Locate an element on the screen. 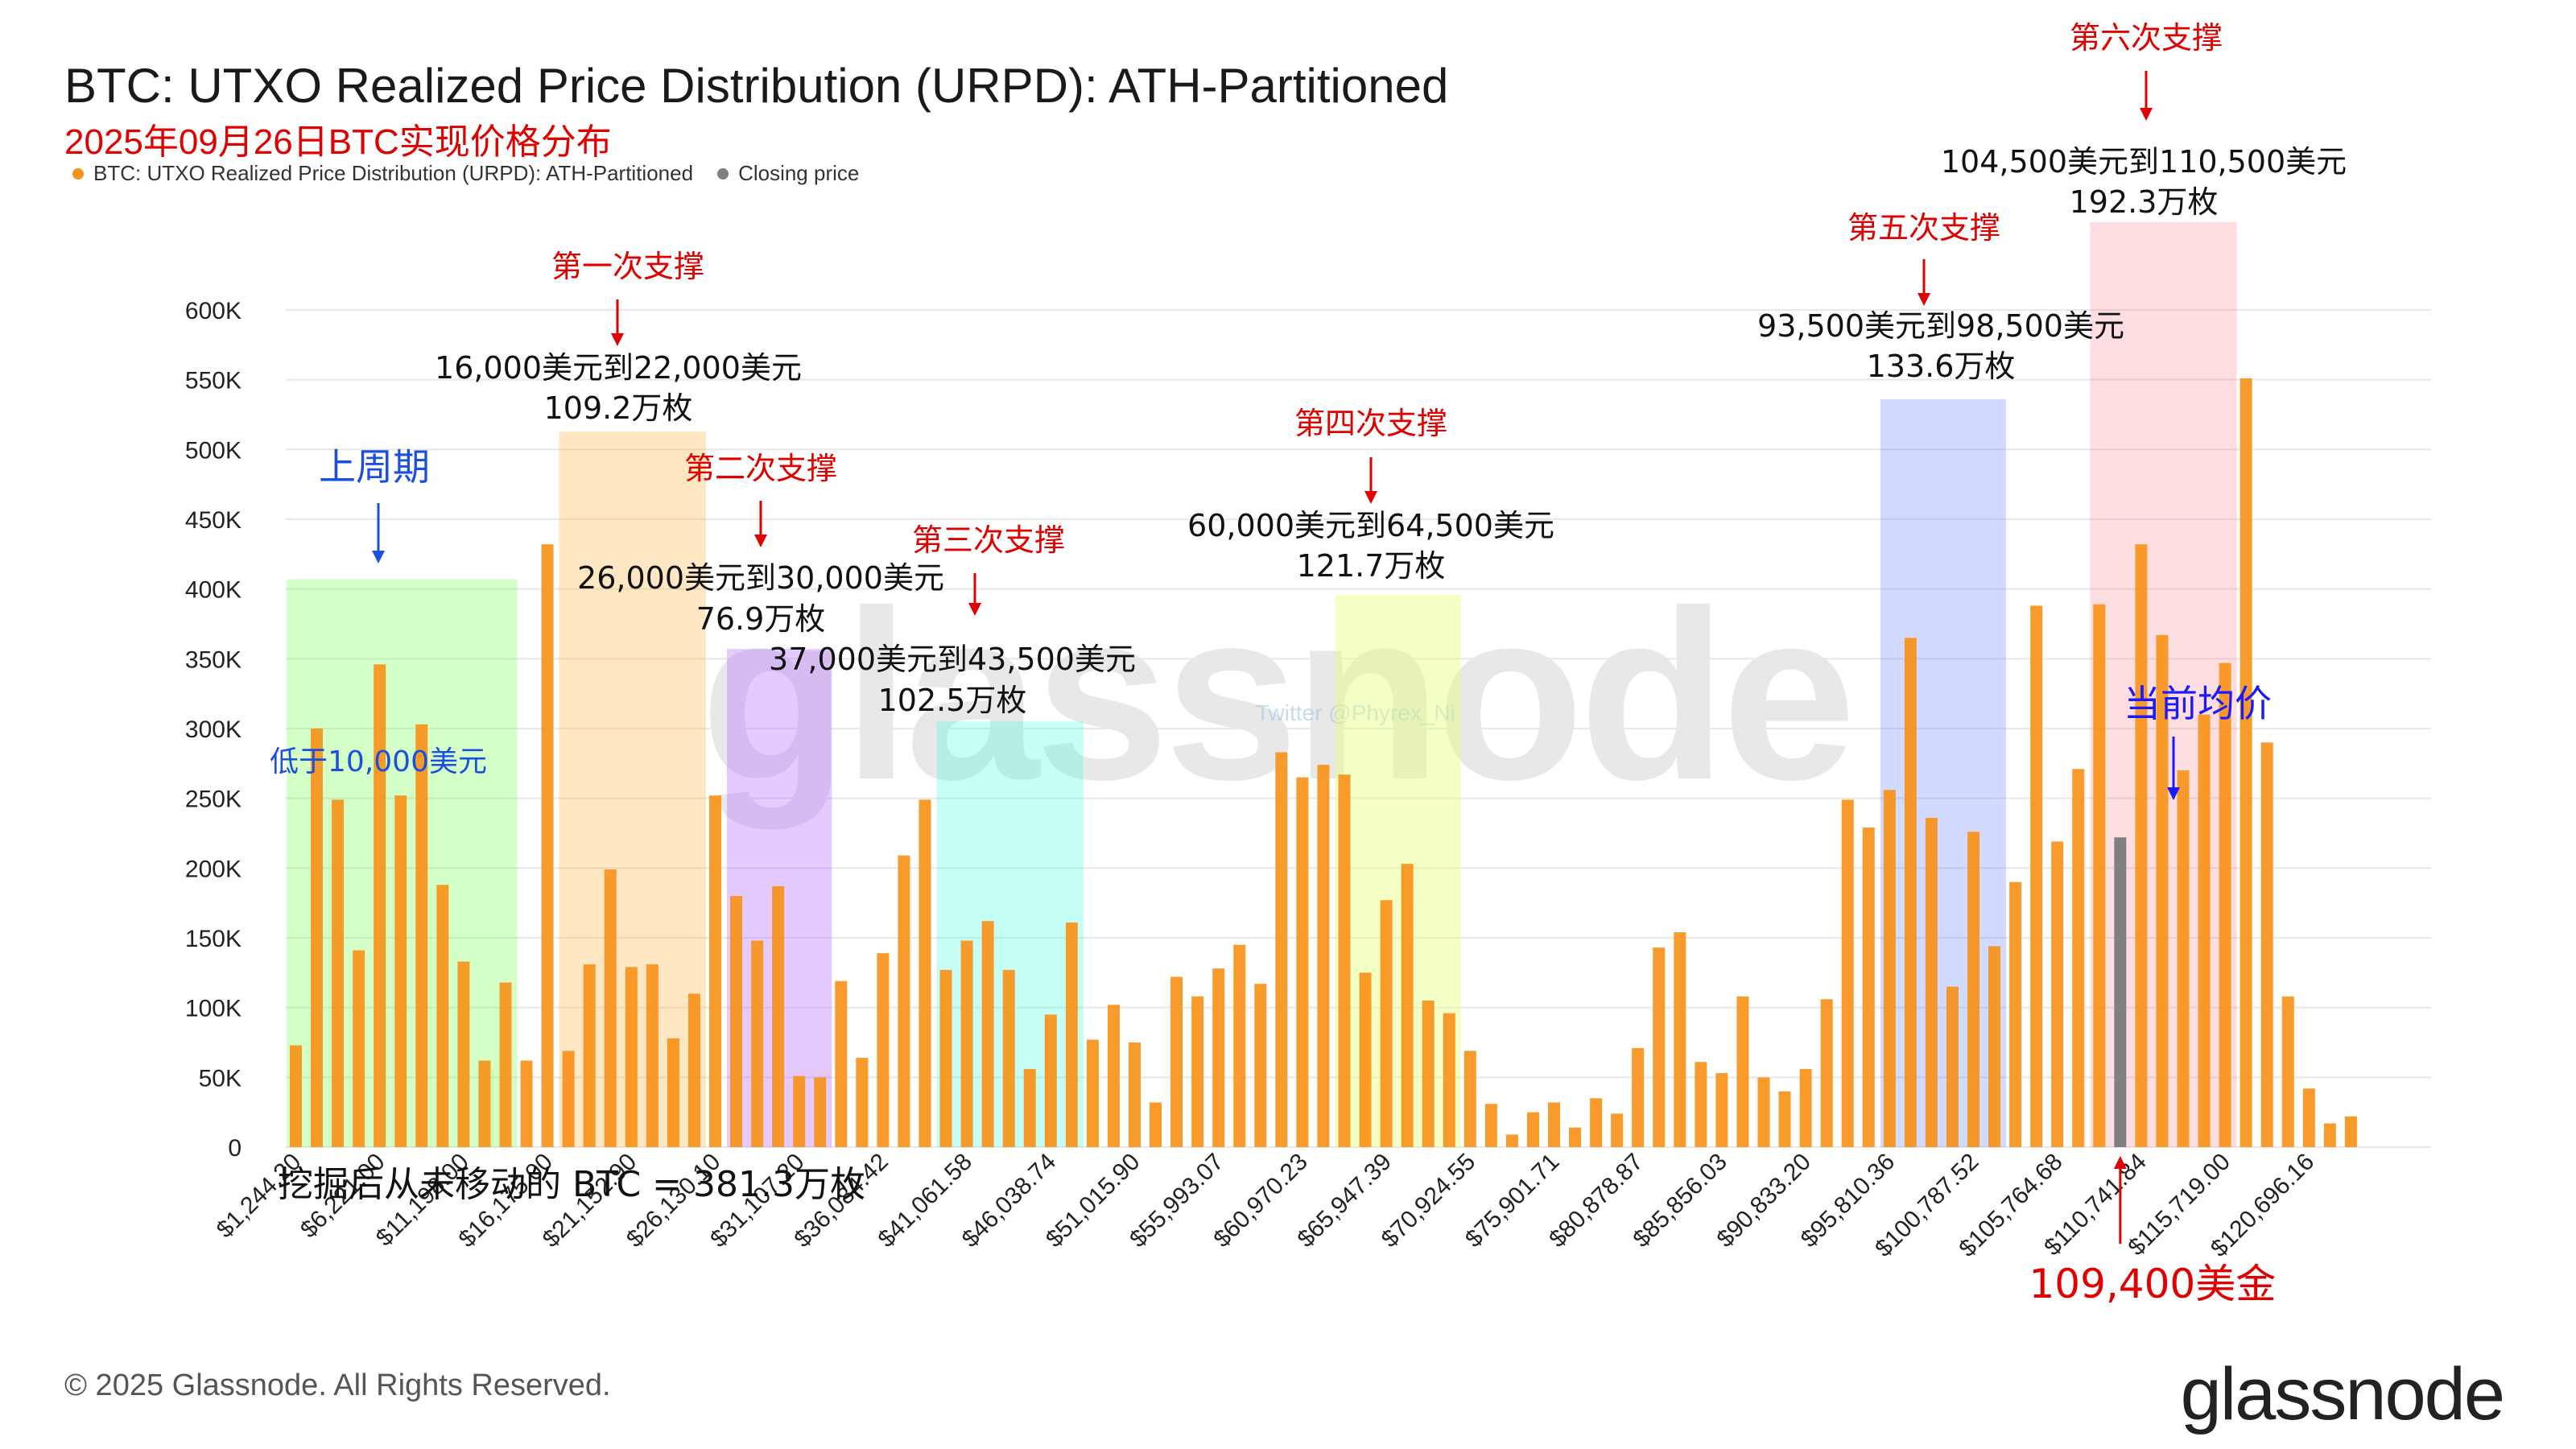 The height and width of the screenshot is (1449, 2576). legend-item-closing-price: Closing price is located at coordinates (788, 173).